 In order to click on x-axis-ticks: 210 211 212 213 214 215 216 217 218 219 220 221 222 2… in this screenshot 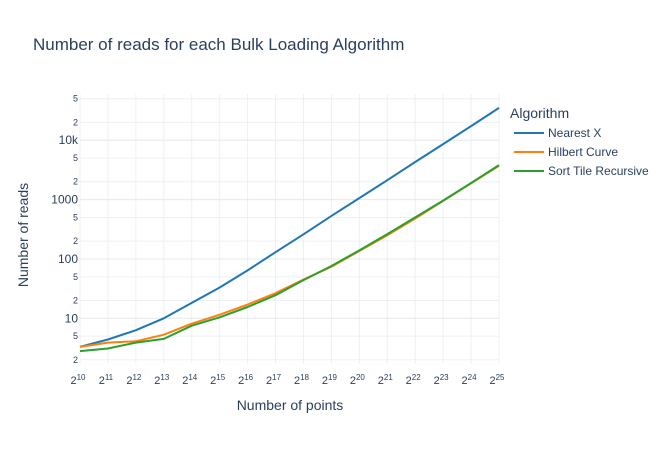, I will do `click(287, 380)`.